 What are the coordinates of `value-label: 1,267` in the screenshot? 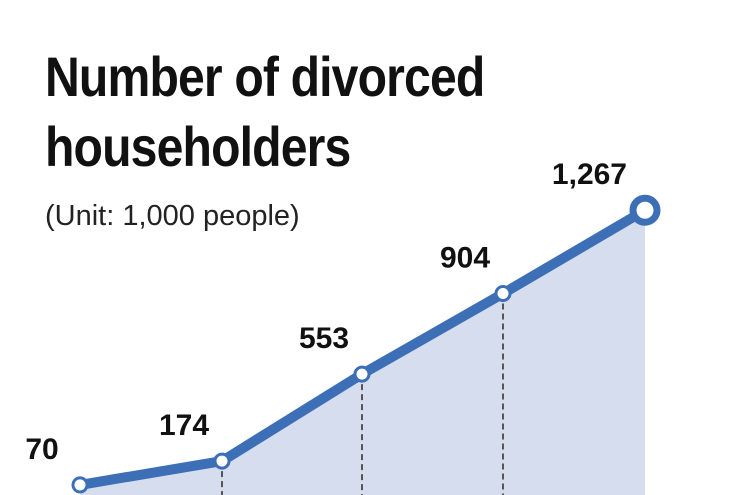 It's located at (589, 174).